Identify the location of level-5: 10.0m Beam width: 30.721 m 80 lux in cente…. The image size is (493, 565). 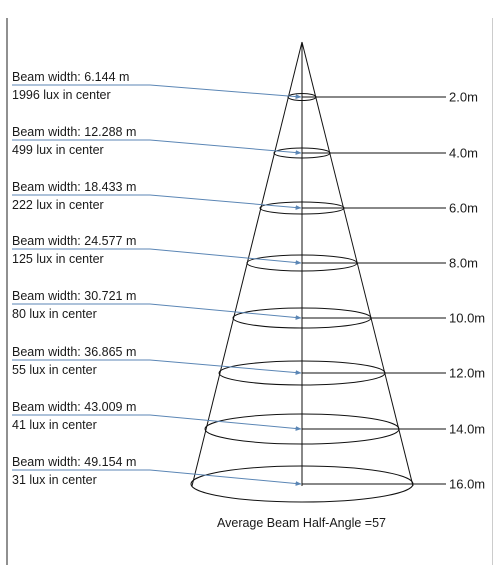
(248, 309).